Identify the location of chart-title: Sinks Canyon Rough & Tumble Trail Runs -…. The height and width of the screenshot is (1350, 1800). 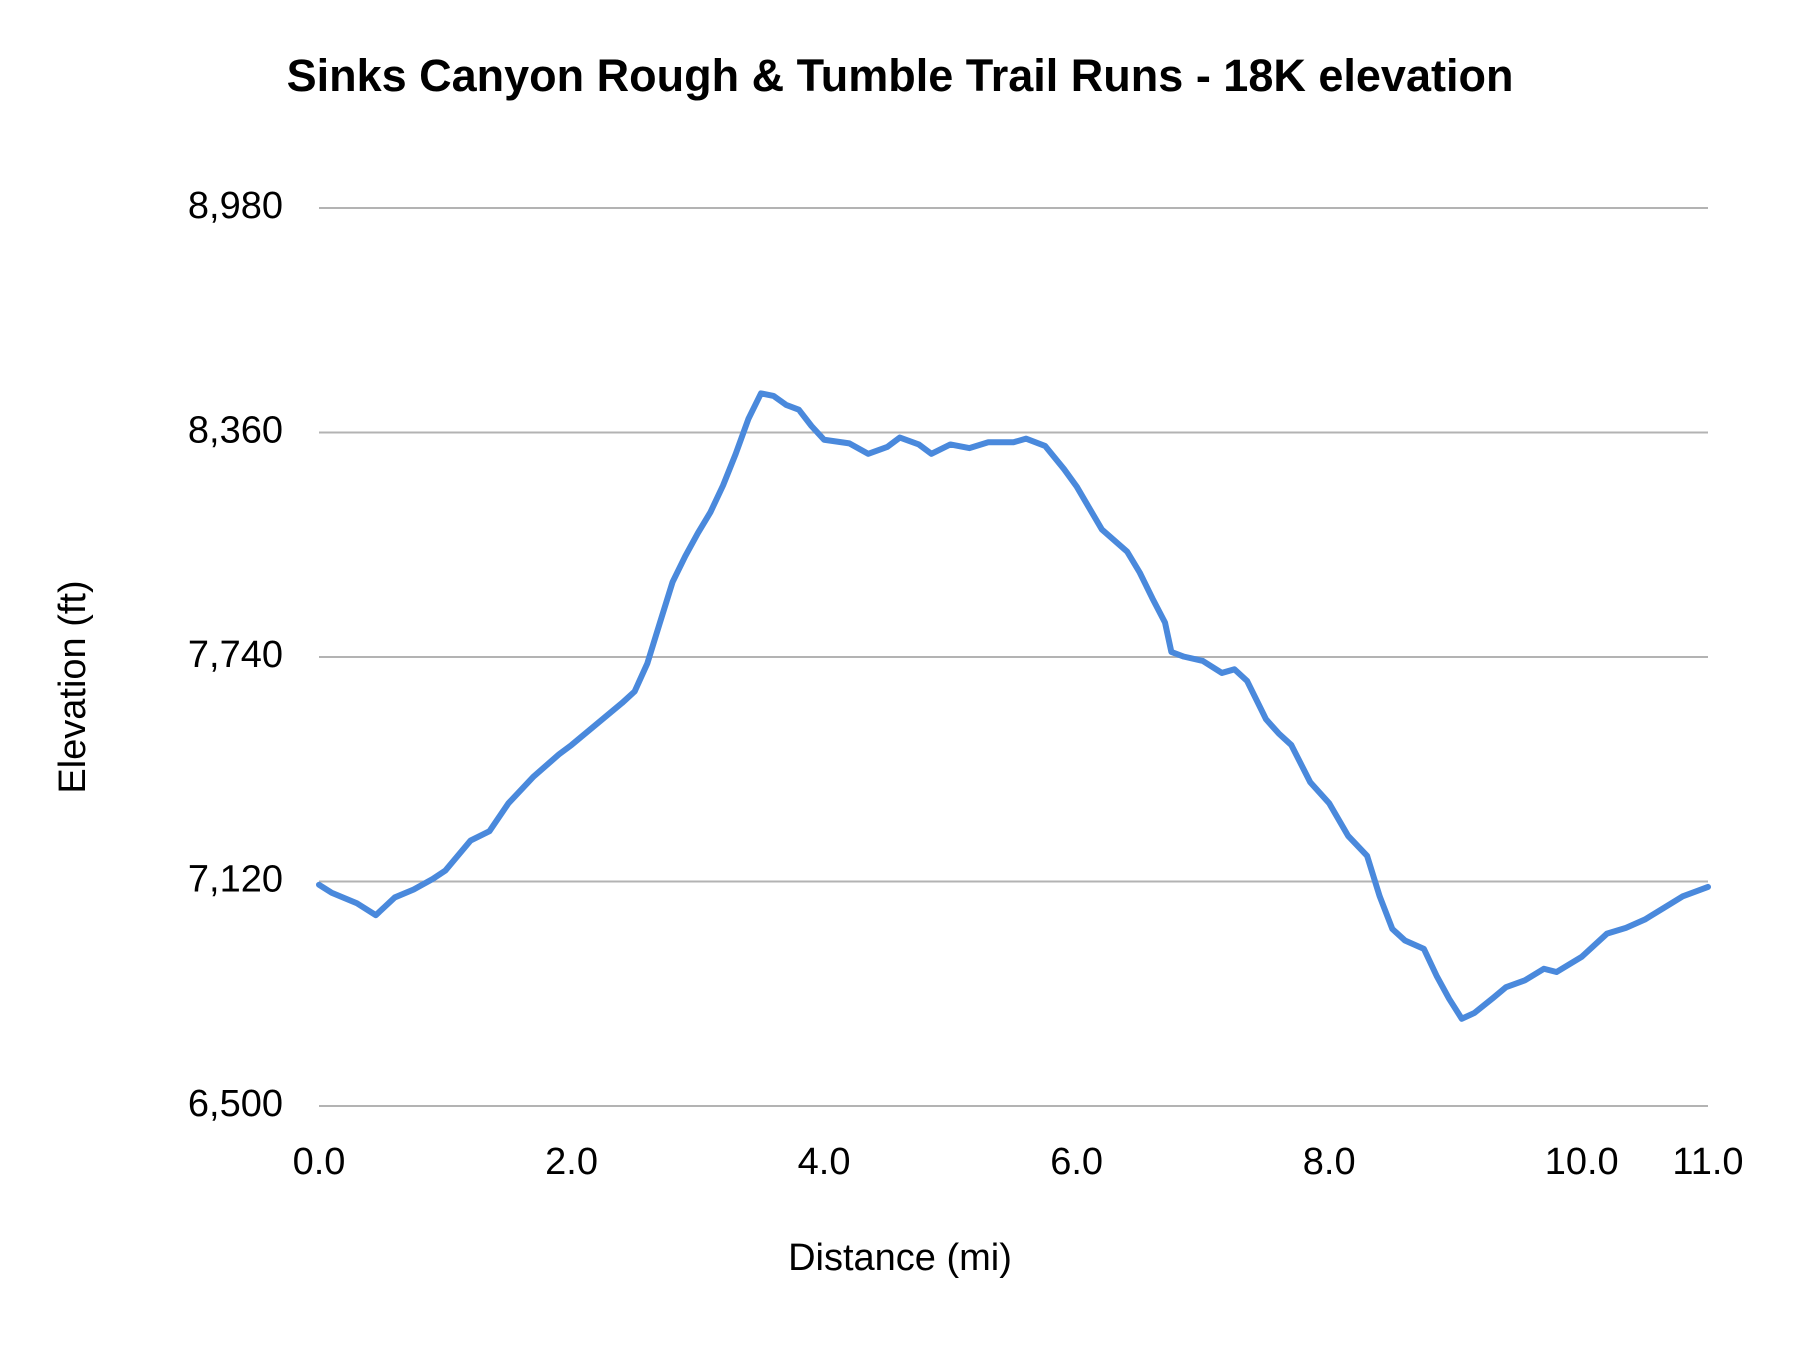
(900, 75).